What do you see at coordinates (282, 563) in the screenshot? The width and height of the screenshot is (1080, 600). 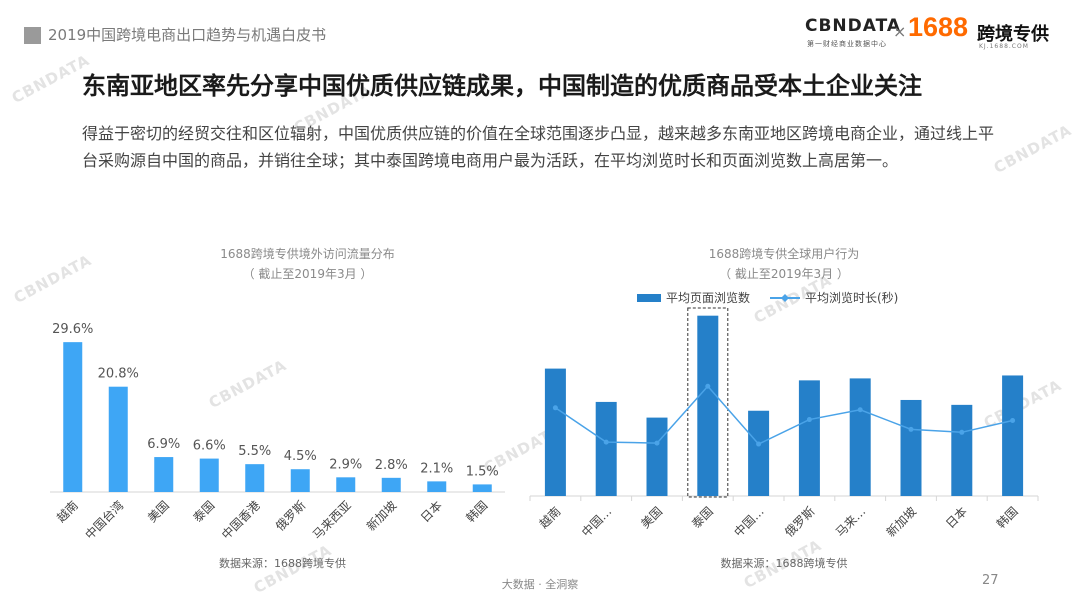 I see `chart1-source: 数据来源：1688跨境专供` at bounding box center [282, 563].